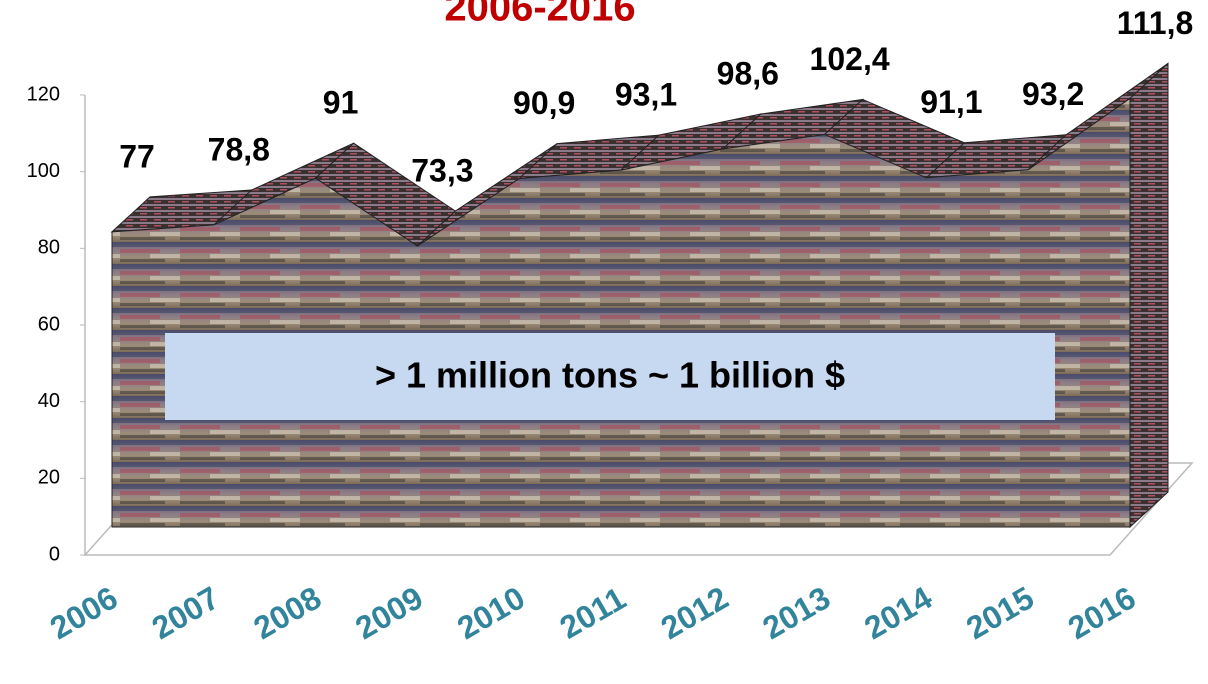 The image size is (1208, 684). I want to click on value-label: 102,4, so click(850, 59).